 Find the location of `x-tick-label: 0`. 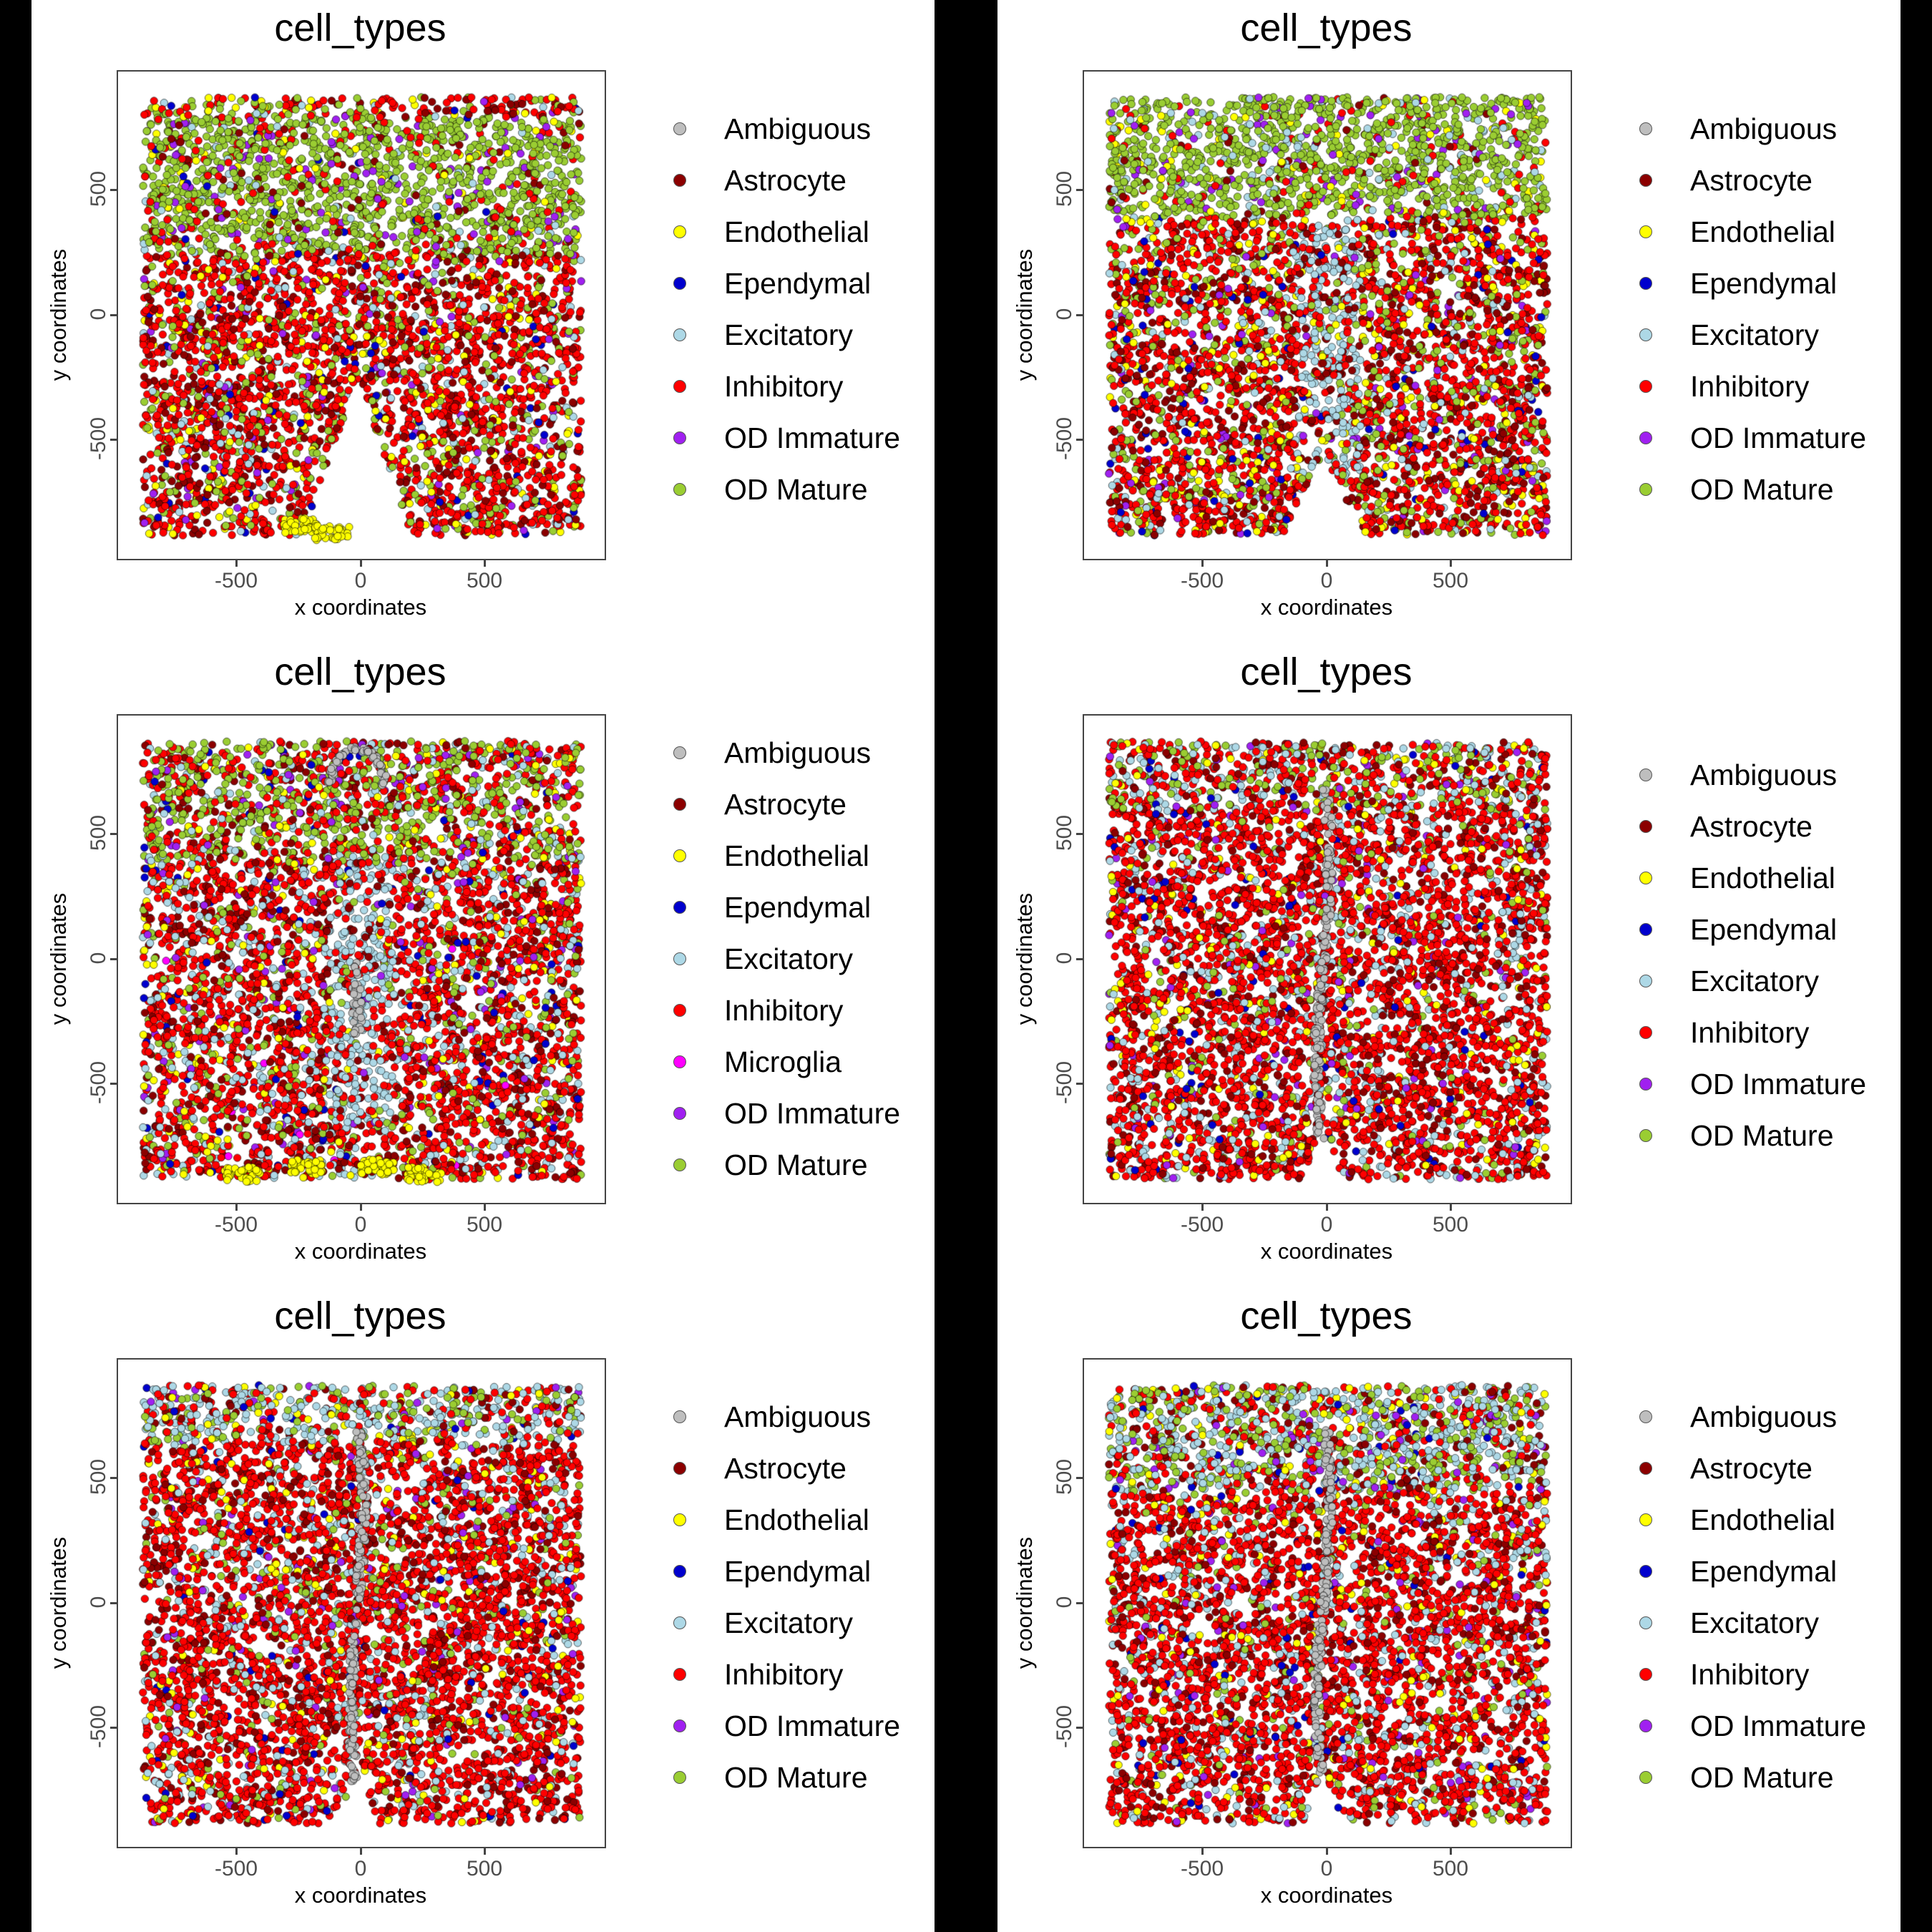

x-tick-label: 0 is located at coordinates (360, 1224).